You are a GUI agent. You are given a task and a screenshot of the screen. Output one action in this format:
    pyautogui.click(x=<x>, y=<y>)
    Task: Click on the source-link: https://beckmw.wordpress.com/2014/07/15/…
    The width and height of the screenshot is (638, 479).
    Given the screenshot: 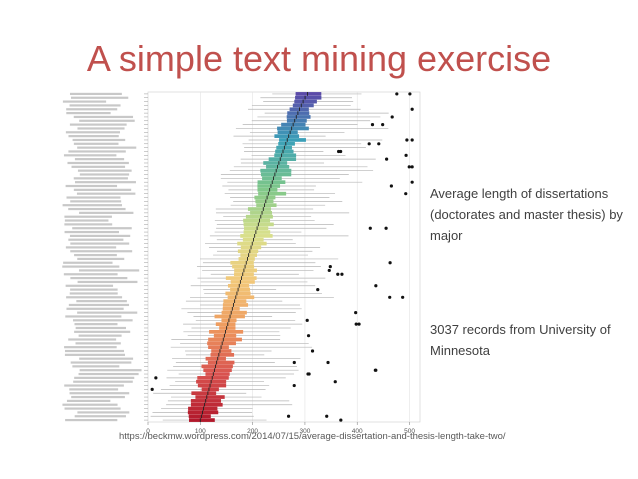 What is the action you would take?
    pyautogui.click(x=312, y=436)
    